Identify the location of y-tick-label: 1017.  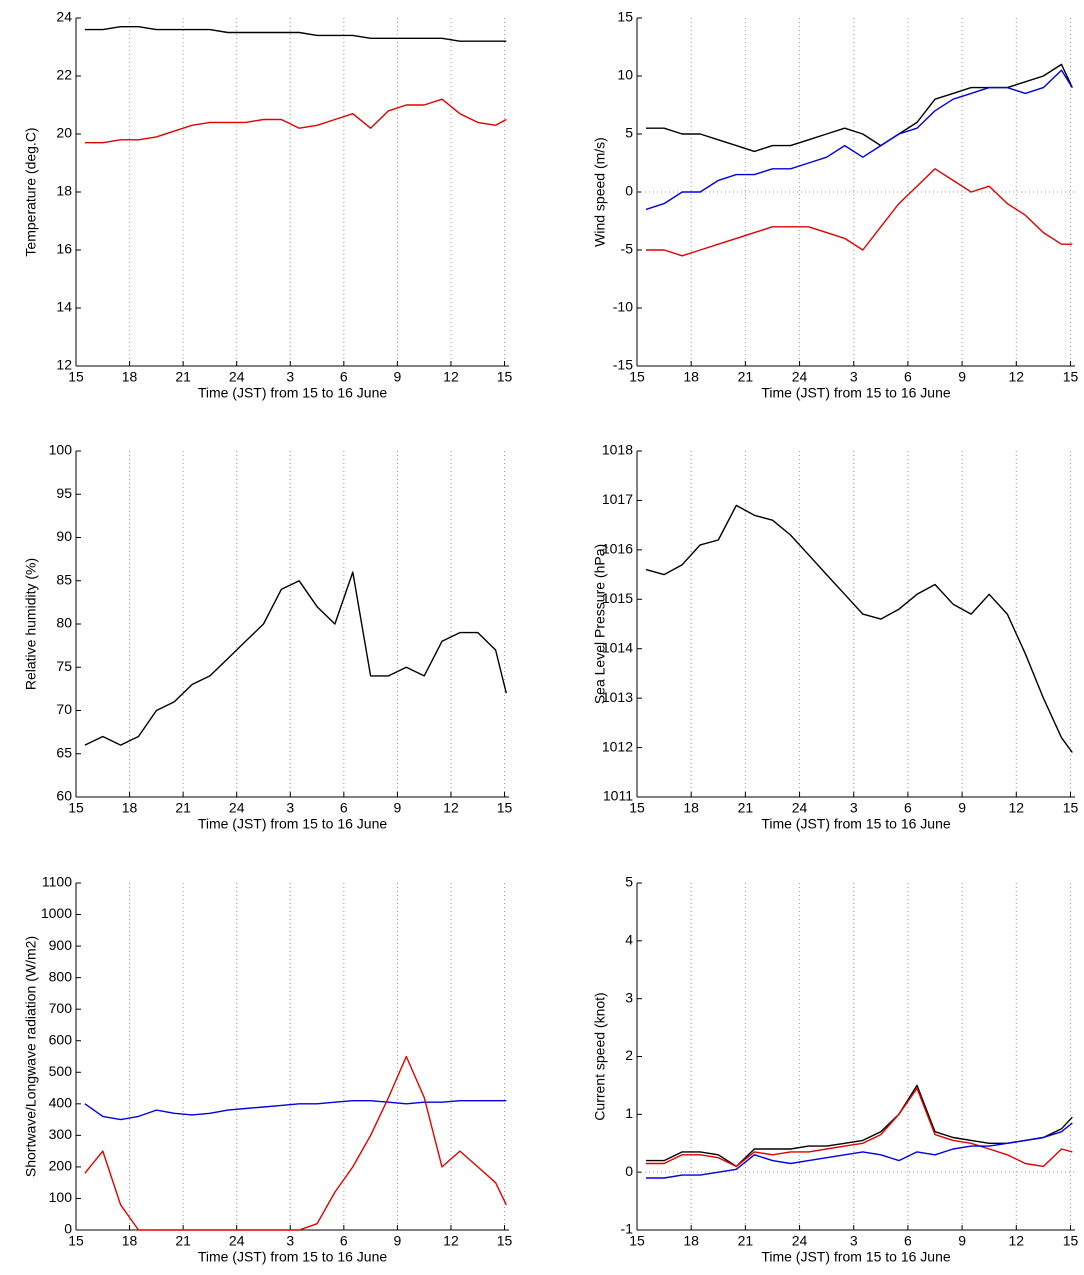
(617, 499).